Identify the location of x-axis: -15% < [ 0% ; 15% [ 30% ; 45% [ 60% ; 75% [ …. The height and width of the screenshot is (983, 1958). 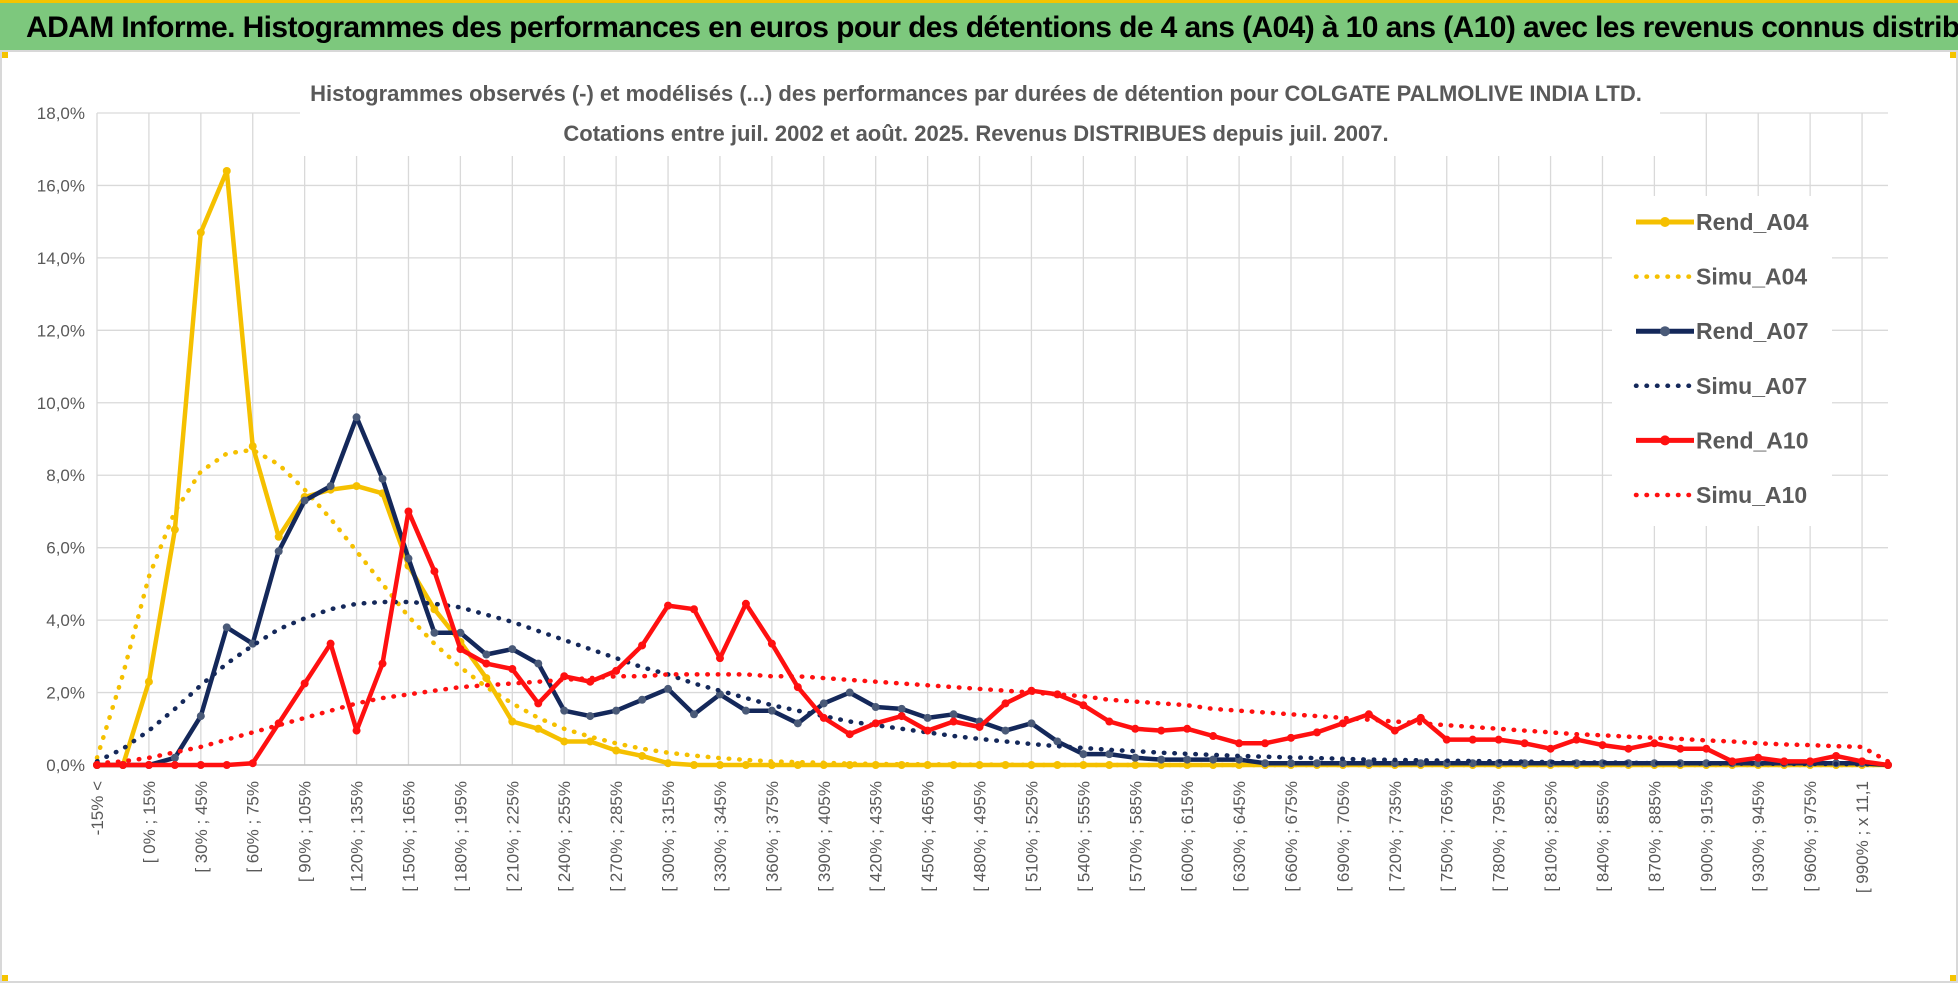
(980, 837).